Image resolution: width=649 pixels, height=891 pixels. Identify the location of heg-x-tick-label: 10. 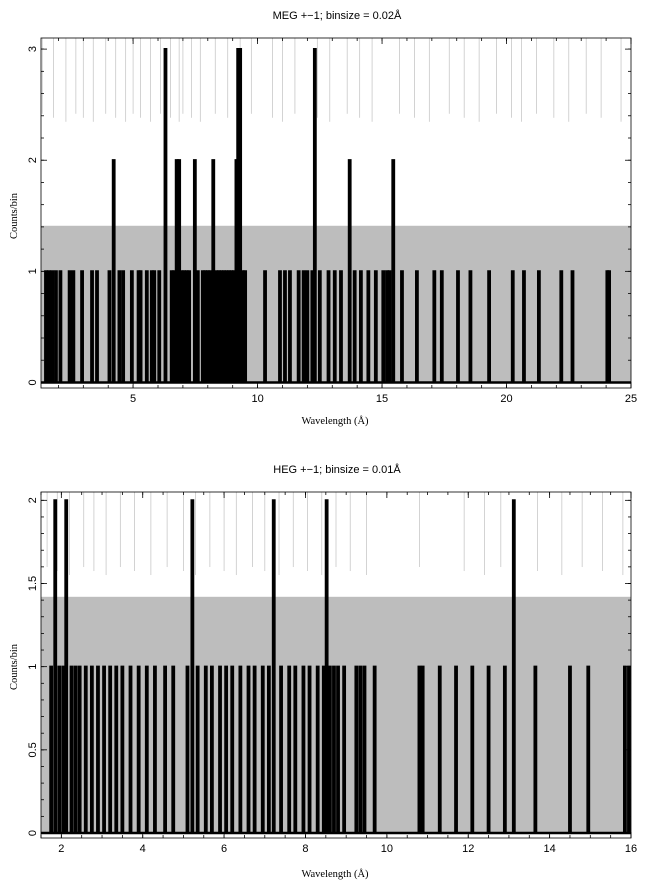
(387, 849).